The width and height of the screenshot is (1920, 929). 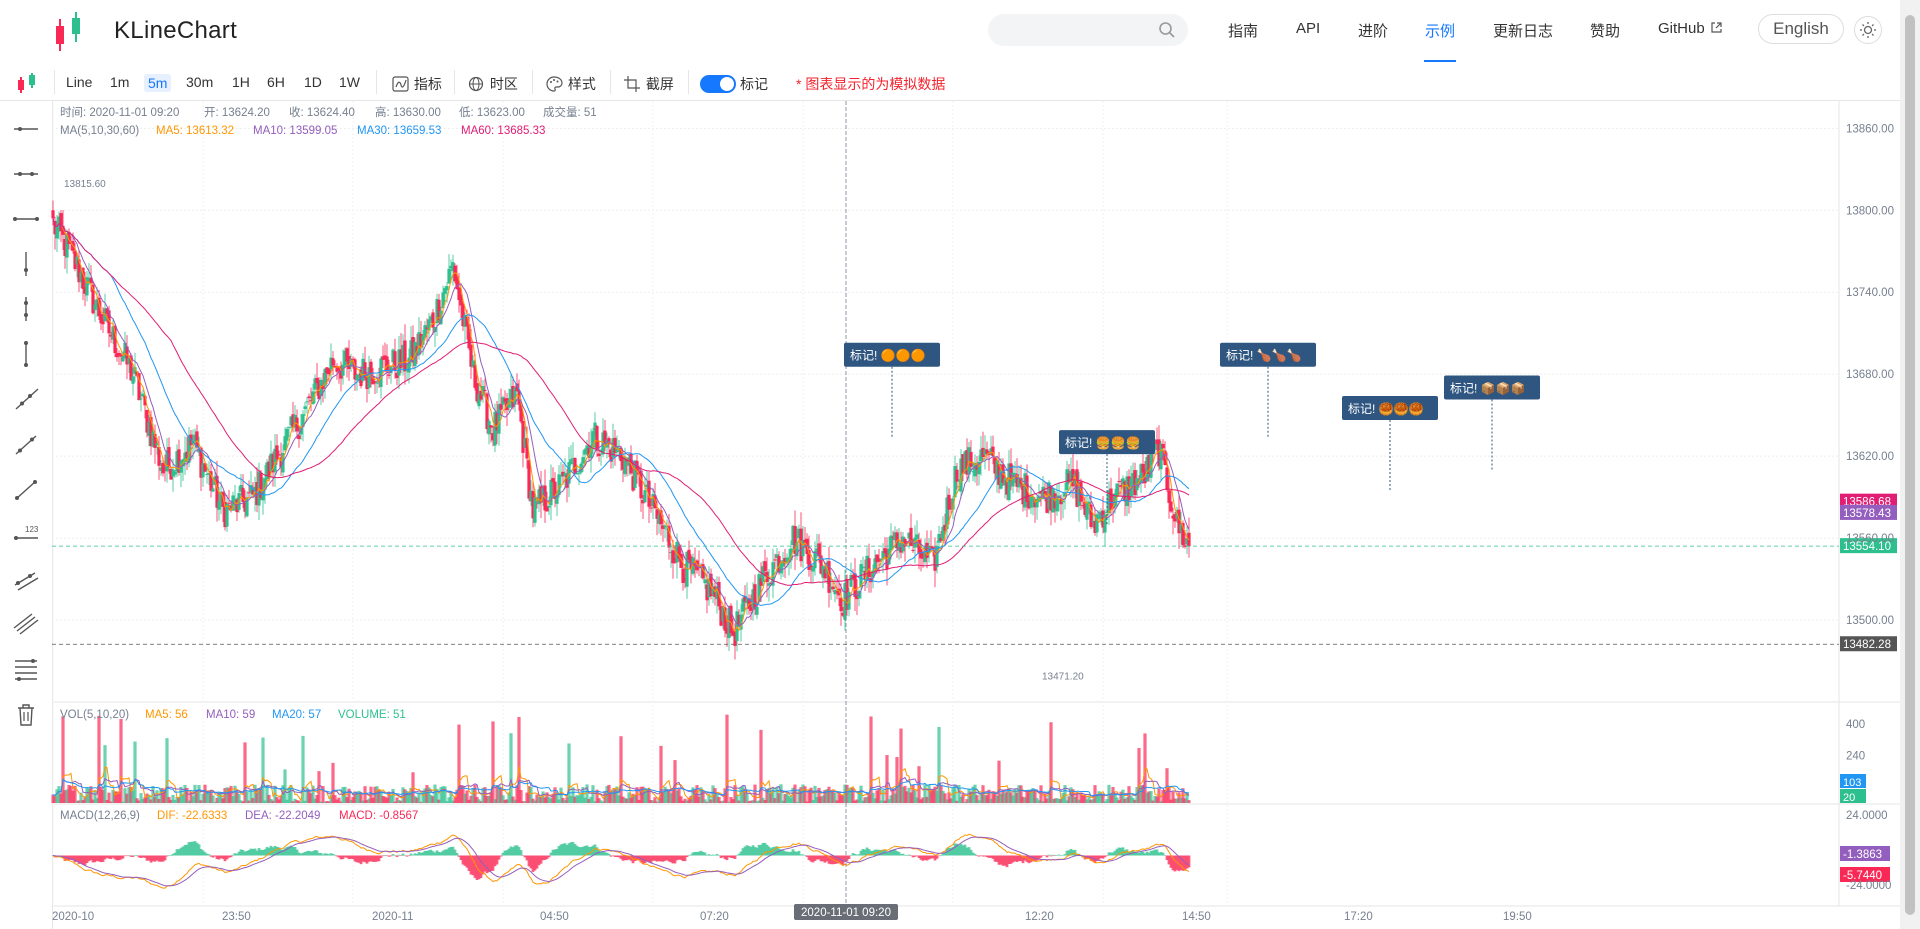 What do you see at coordinates (26, 354) in the screenshot?
I see `vertical-line-icon` at bounding box center [26, 354].